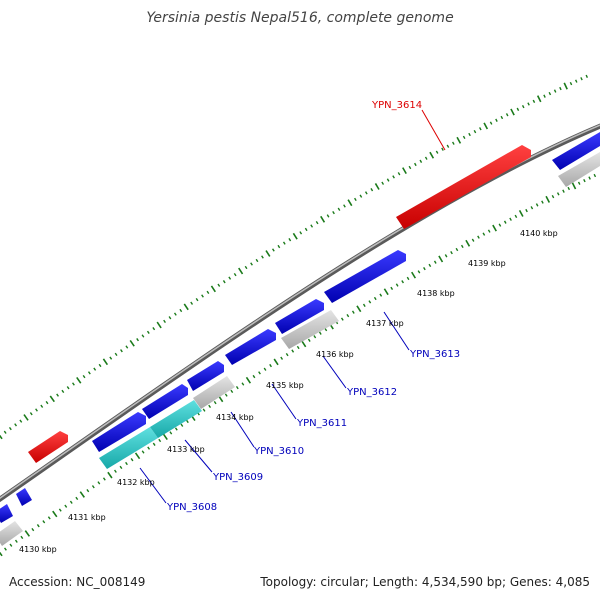 Image resolution: width=600 pixels, height=600 pixels. What do you see at coordinates (186, 449) in the screenshot?
I see `ruler-label: 4133 kbp` at bounding box center [186, 449].